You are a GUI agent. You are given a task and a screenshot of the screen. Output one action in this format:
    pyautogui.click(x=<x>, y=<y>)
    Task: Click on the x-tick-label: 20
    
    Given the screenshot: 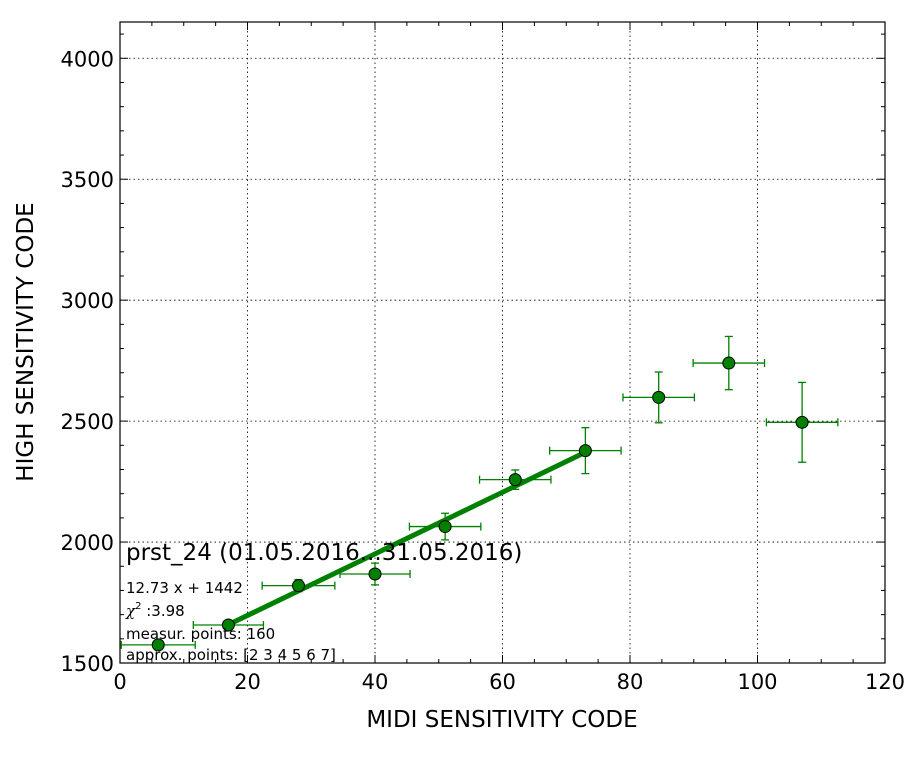 What is the action you would take?
    pyautogui.click(x=247, y=682)
    